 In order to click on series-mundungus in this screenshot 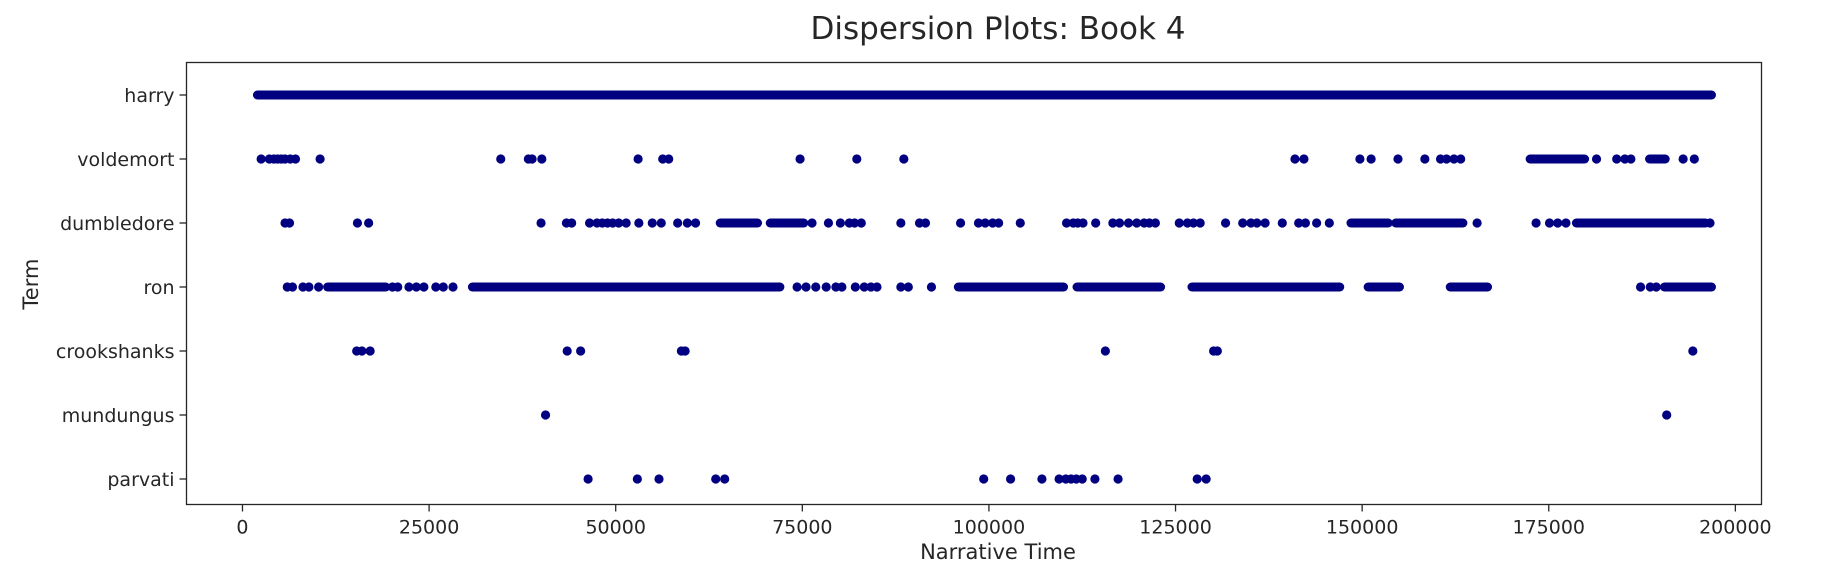, I will do `click(1106, 415)`.